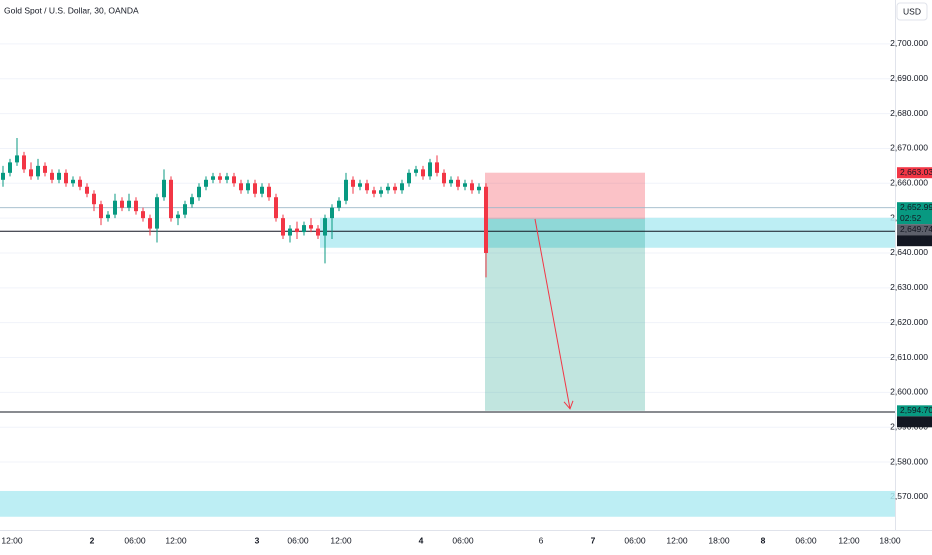  I want to click on price-label: 2,594.517, so click(916, 421).